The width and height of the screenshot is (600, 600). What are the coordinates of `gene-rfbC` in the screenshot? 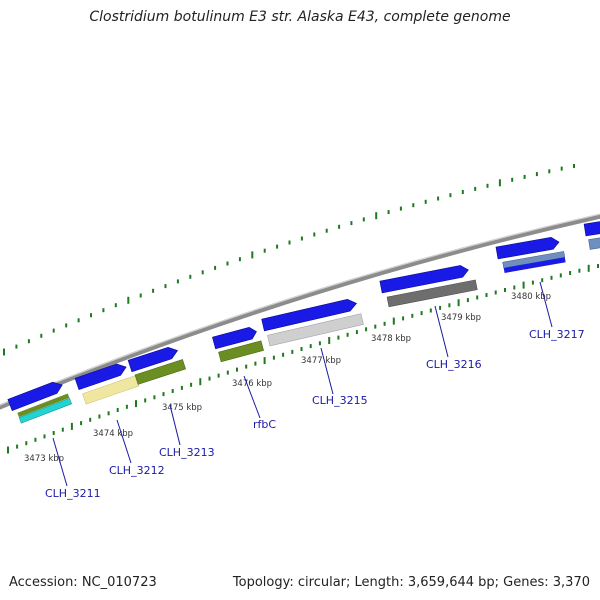 It's located at (238, 344).